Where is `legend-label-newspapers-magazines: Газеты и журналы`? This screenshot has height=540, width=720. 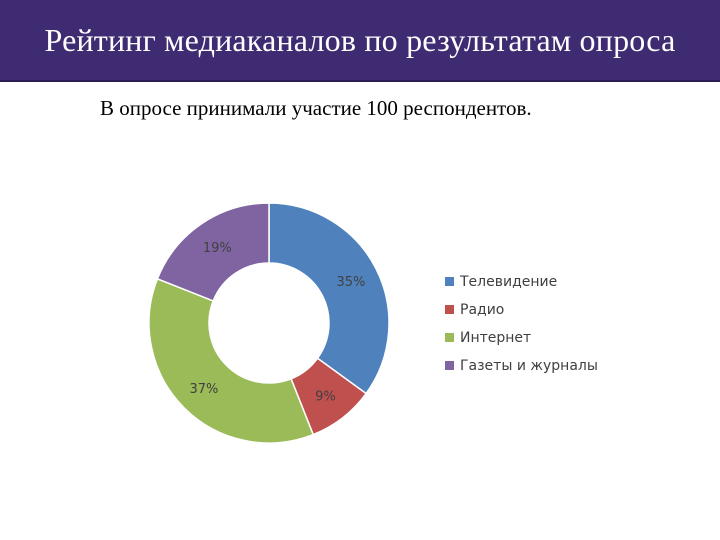
legend-label-newspapers-magazines: Газеты и журналы is located at coordinates (529, 366).